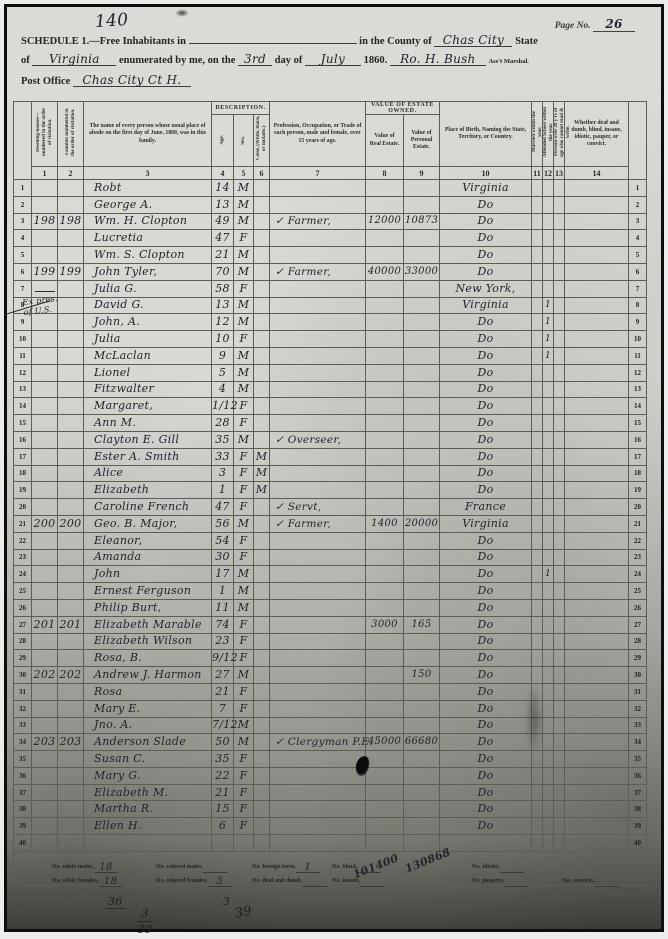 This screenshot has width=668, height=939. I want to click on dwelling-number: 202, so click(44, 675).